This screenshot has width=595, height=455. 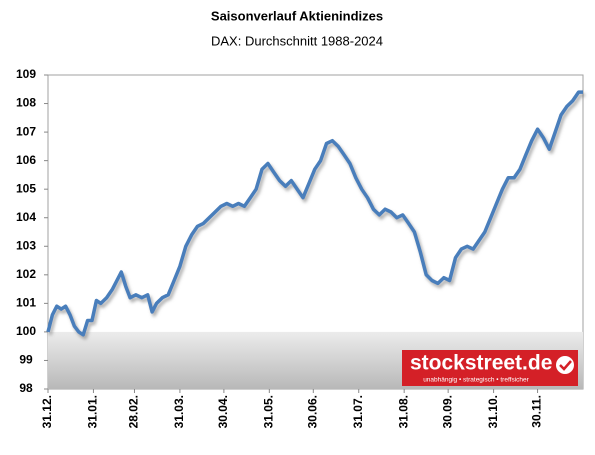 What do you see at coordinates (26, 303) in the screenshot?
I see `y-tick-label: 101` at bounding box center [26, 303].